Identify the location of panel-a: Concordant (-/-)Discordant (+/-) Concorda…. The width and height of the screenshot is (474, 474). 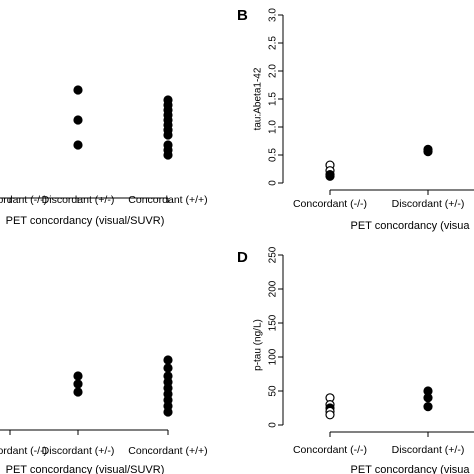
(104, 156).